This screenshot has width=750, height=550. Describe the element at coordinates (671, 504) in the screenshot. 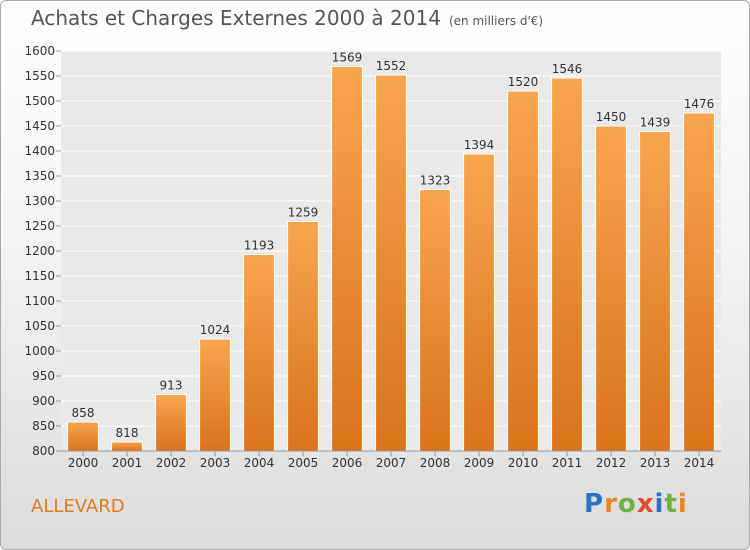

I see `logo-letter: t` at that location.